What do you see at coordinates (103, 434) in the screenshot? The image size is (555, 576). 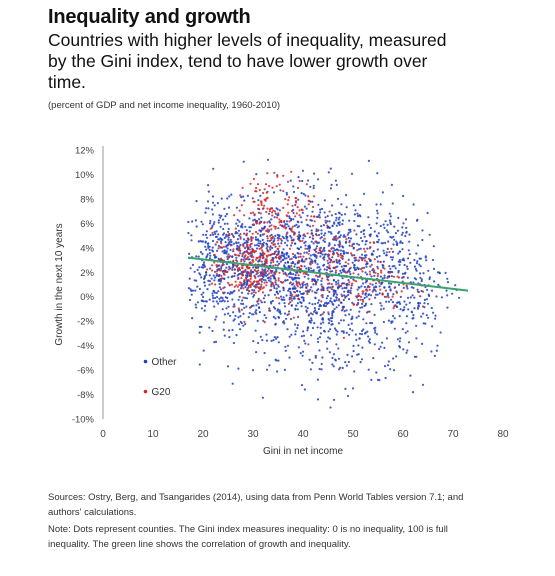 I see `x-tick-label: 0` at bounding box center [103, 434].